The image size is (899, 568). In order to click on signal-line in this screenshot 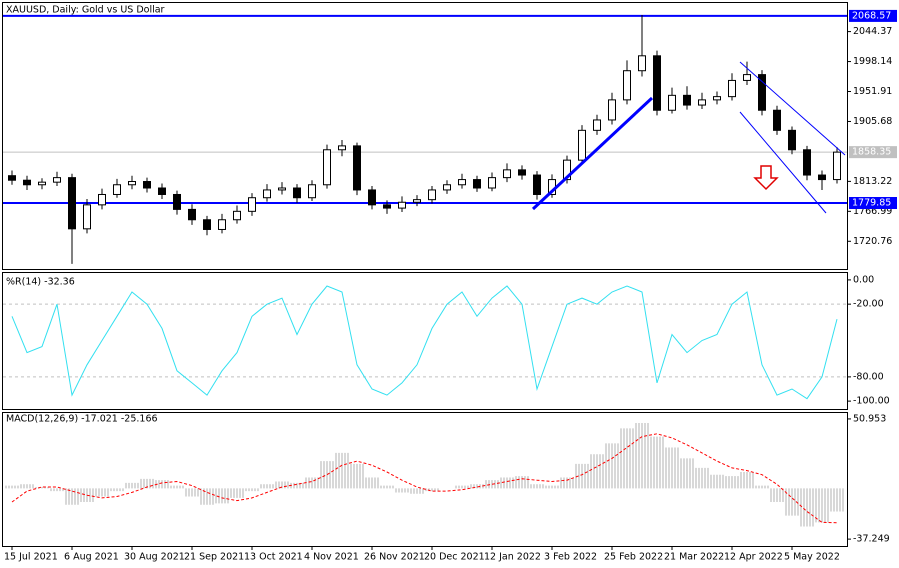, I will do `click(424, 478)`.